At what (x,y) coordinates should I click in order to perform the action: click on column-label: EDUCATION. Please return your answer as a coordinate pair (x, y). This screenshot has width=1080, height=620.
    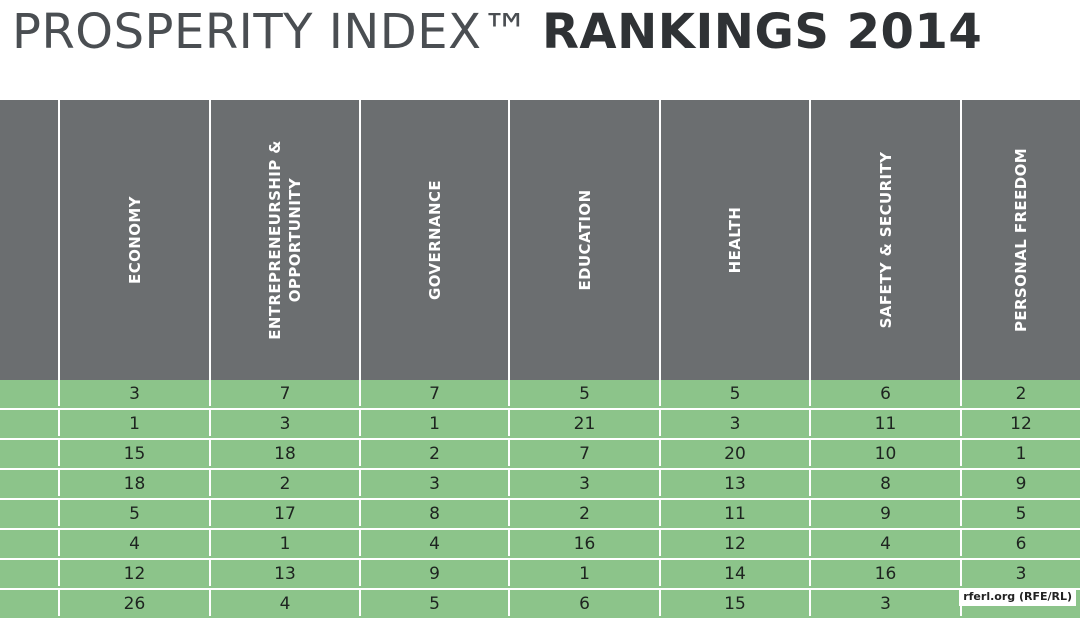
    Looking at the image, I should click on (584, 240).